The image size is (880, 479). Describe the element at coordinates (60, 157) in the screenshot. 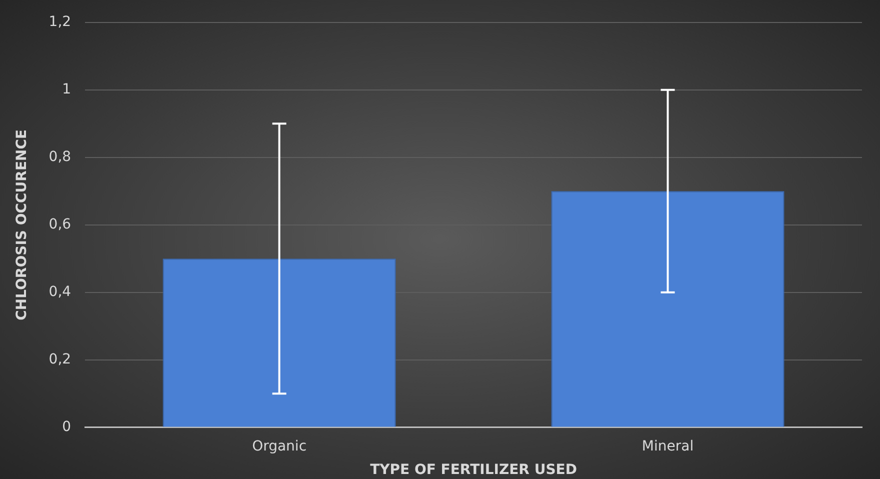

I see `y-tick-label: 0,8` at that location.